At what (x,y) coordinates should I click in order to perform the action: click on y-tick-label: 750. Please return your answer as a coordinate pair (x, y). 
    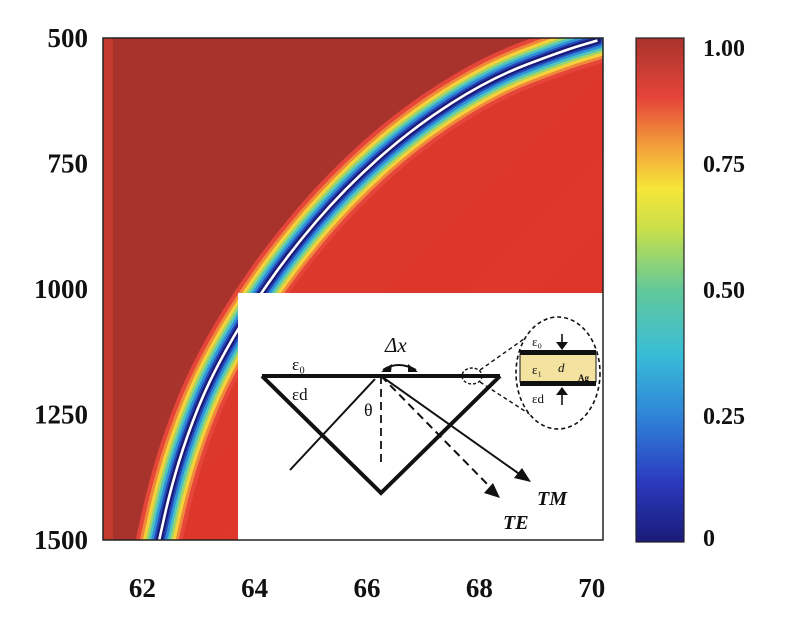
    Looking at the image, I should click on (68, 164).